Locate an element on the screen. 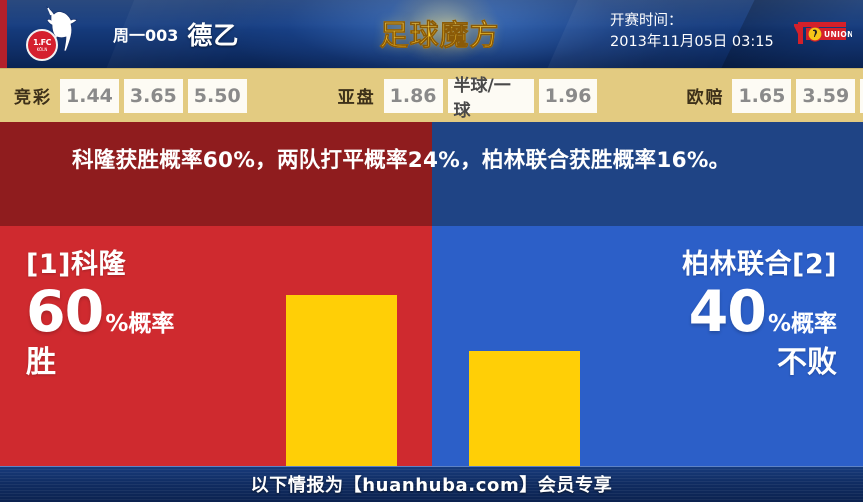  footer-bar: 以下情报为【huanhuba.com】会员专享 is located at coordinates (431, 484).